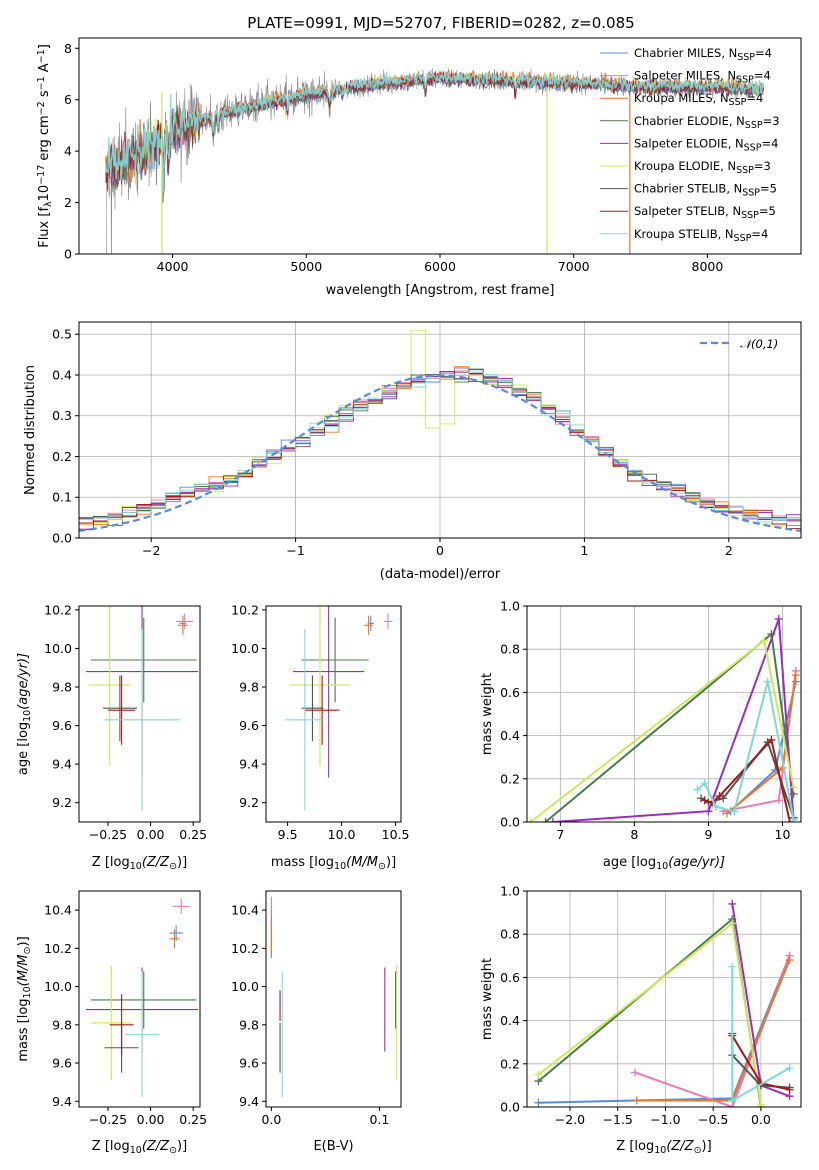 This screenshot has height=1170, width=819. Describe the element at coordinates (538, 1102) in the screenshot. I see `weight_vs_z-marker-chabrier_miles` at that location.